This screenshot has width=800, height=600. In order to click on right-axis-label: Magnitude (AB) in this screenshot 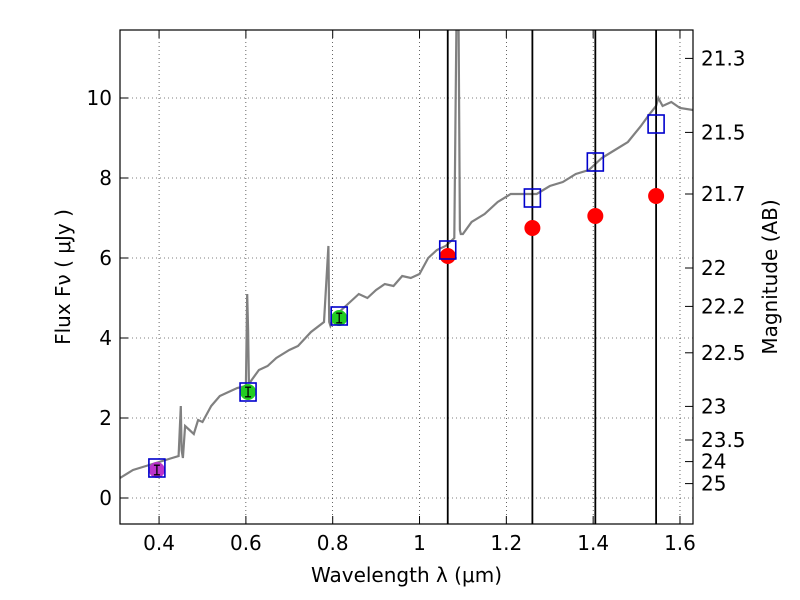, I will do `click(770, 276)`.